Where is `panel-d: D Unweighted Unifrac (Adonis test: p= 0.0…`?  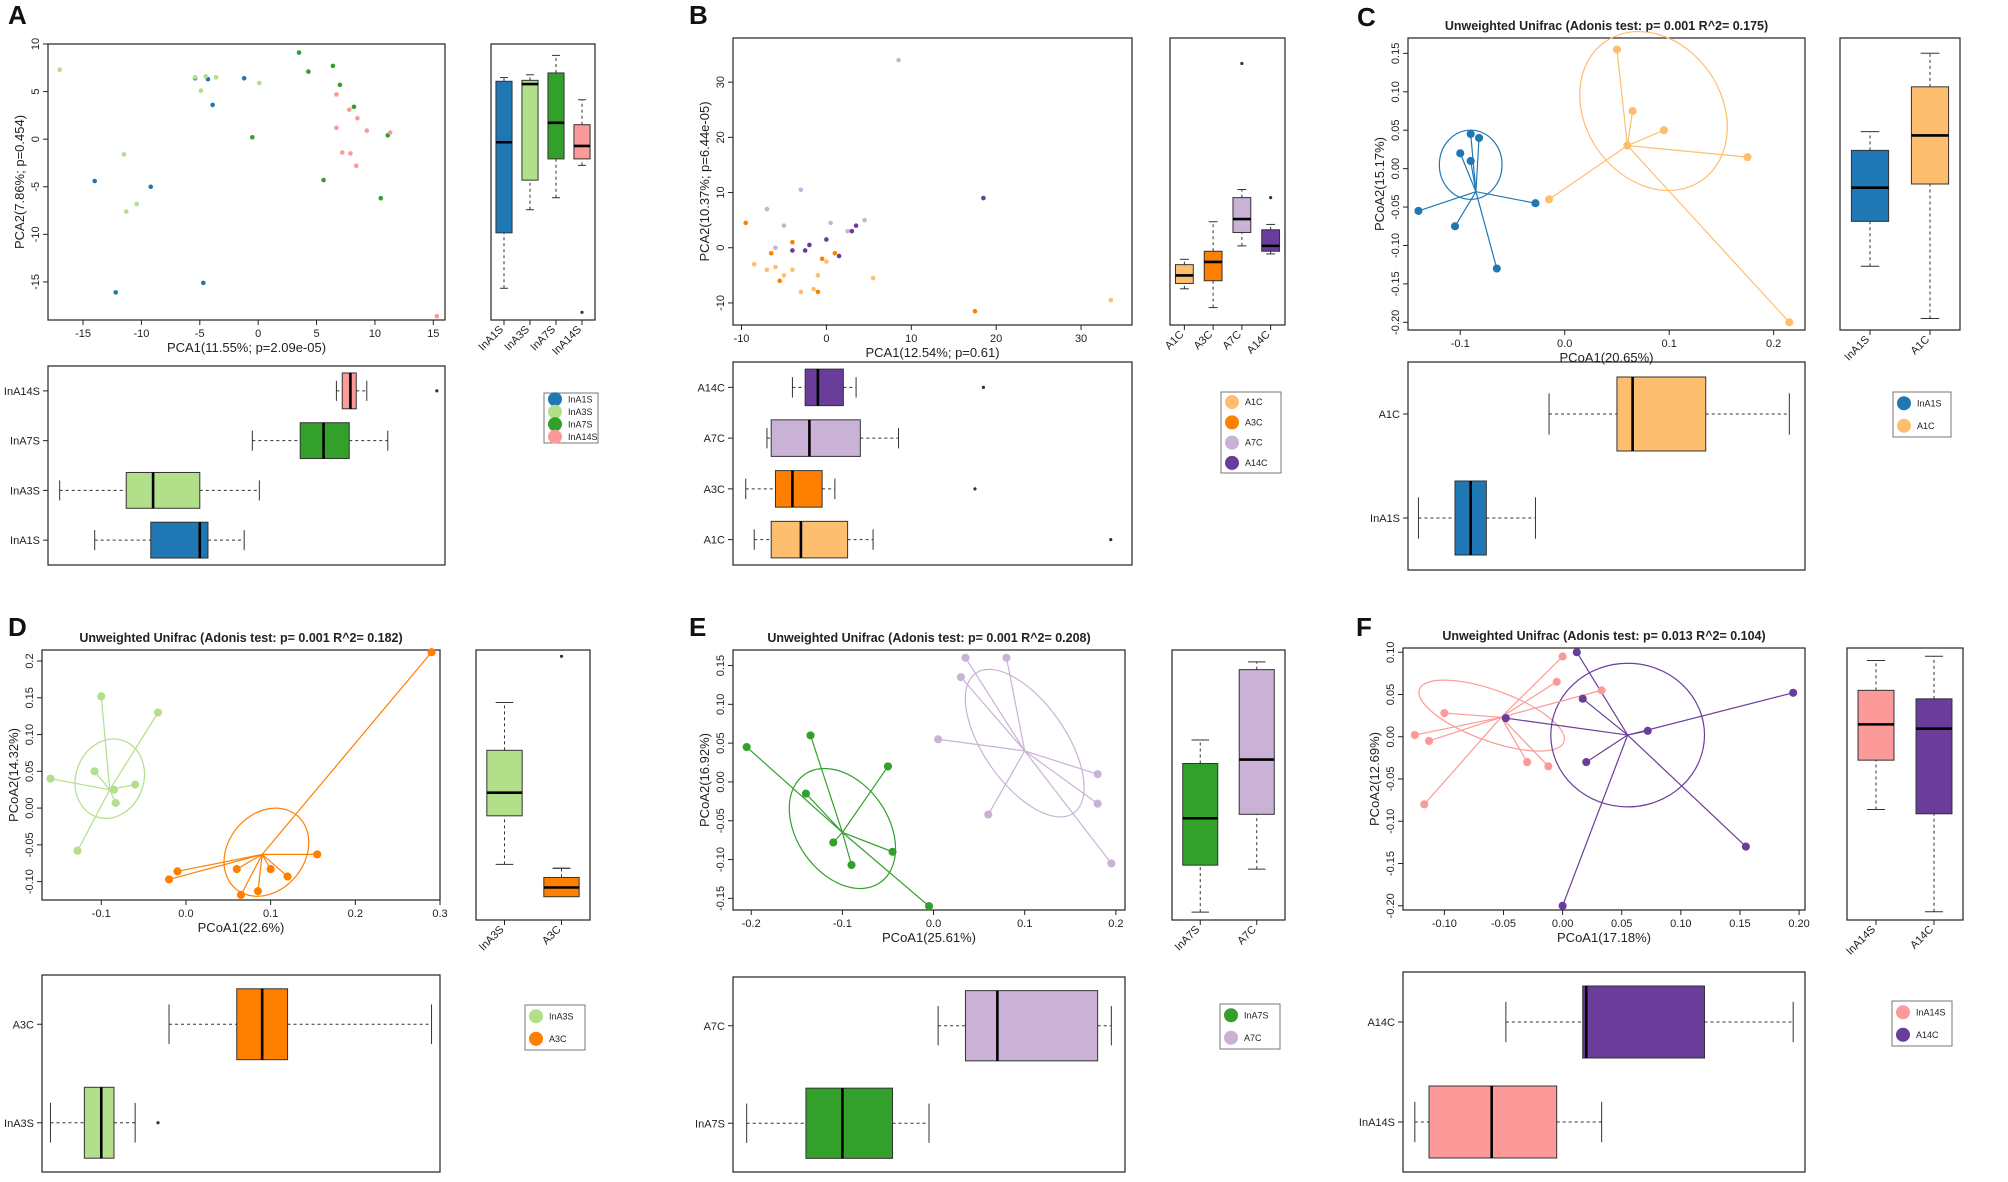 panel-d: D Unweighted Unifrac (Adonis test: p= 0.0… is located at coordinates (297, 892).